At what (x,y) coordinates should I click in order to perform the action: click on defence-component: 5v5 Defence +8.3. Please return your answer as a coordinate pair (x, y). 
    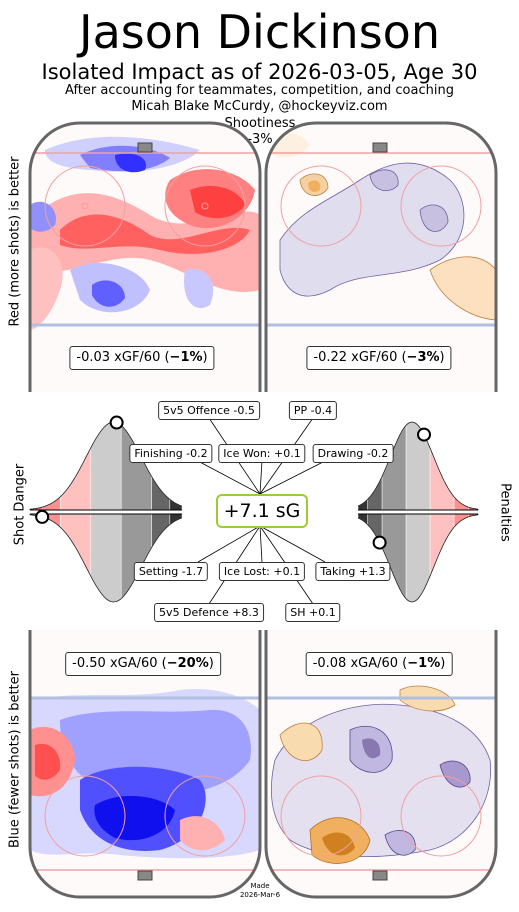
    Looking at the image, I should click on (209, 612).